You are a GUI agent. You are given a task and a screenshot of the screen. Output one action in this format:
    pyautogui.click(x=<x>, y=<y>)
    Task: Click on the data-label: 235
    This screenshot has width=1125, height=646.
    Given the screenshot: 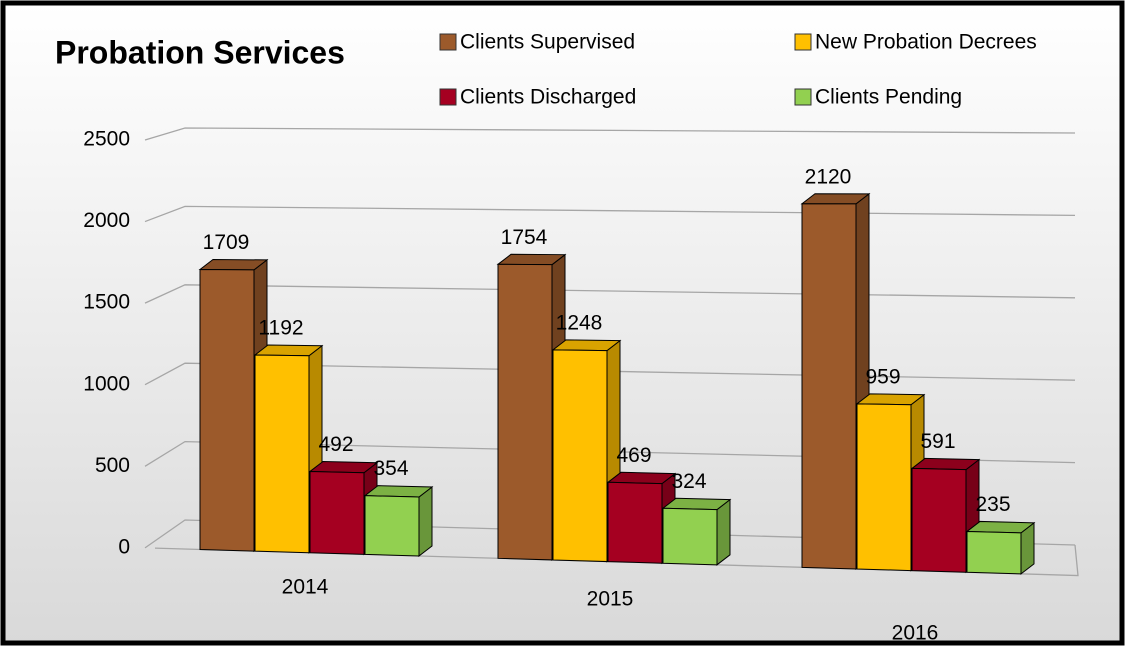 What is the action you would take?
    pyautogui.click(x=992, y=504)
    